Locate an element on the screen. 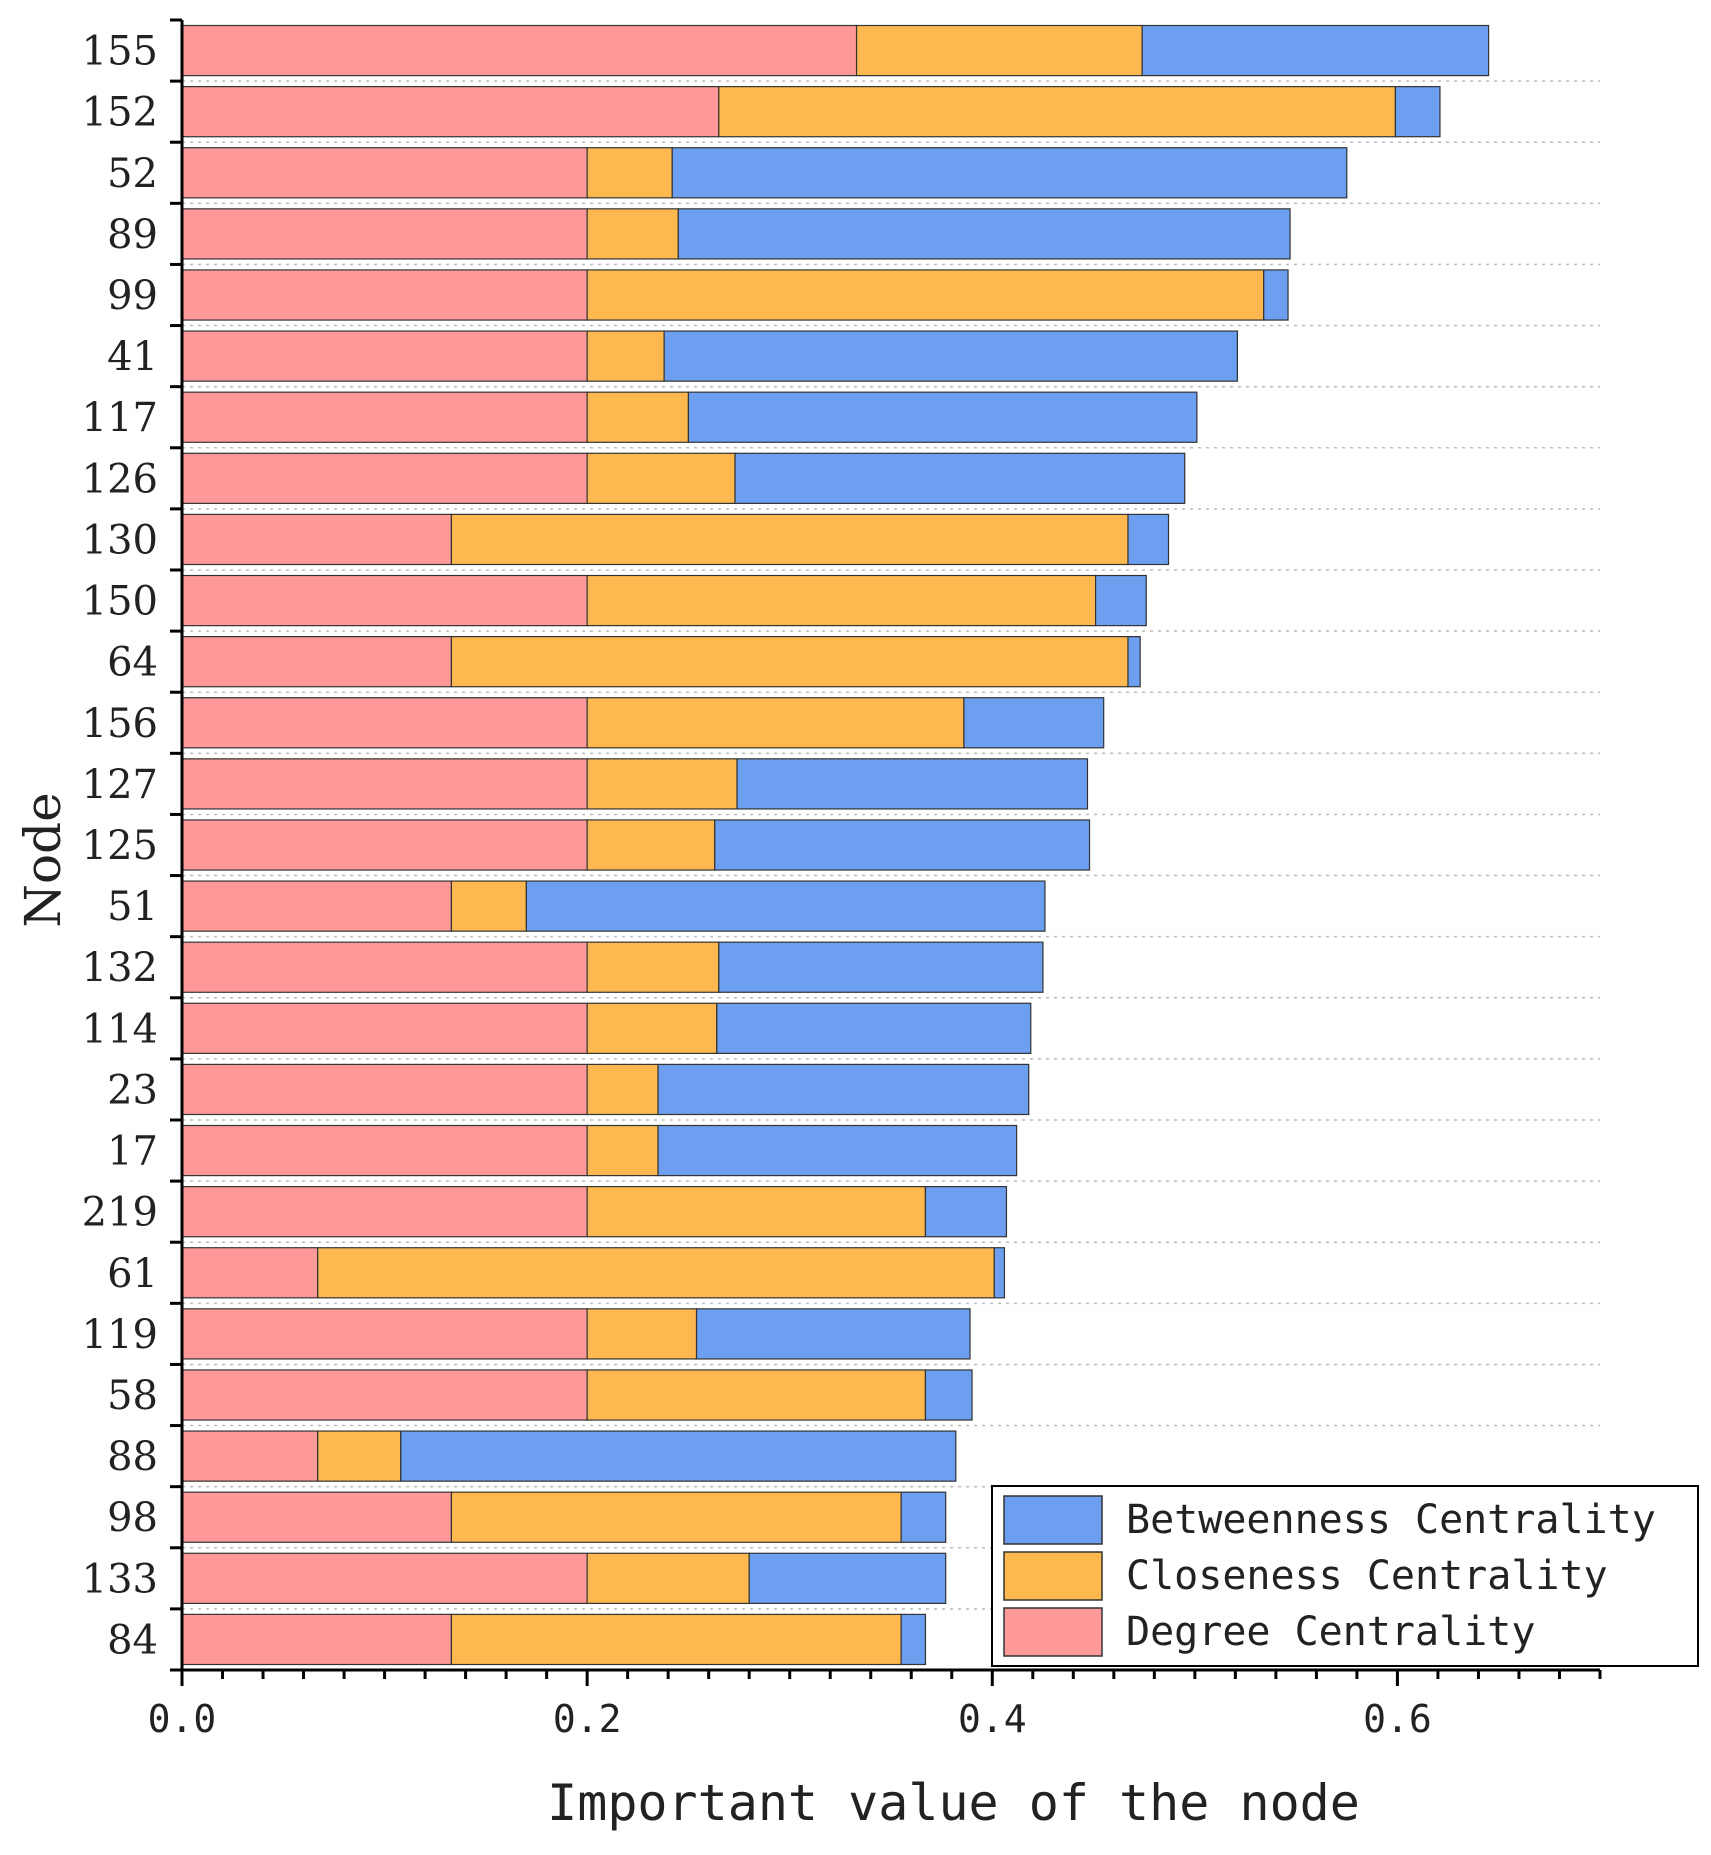 The width and height of the screenshot is (1711, 1855). y-tick-label: 114 is located at coordinates (120, 1029).